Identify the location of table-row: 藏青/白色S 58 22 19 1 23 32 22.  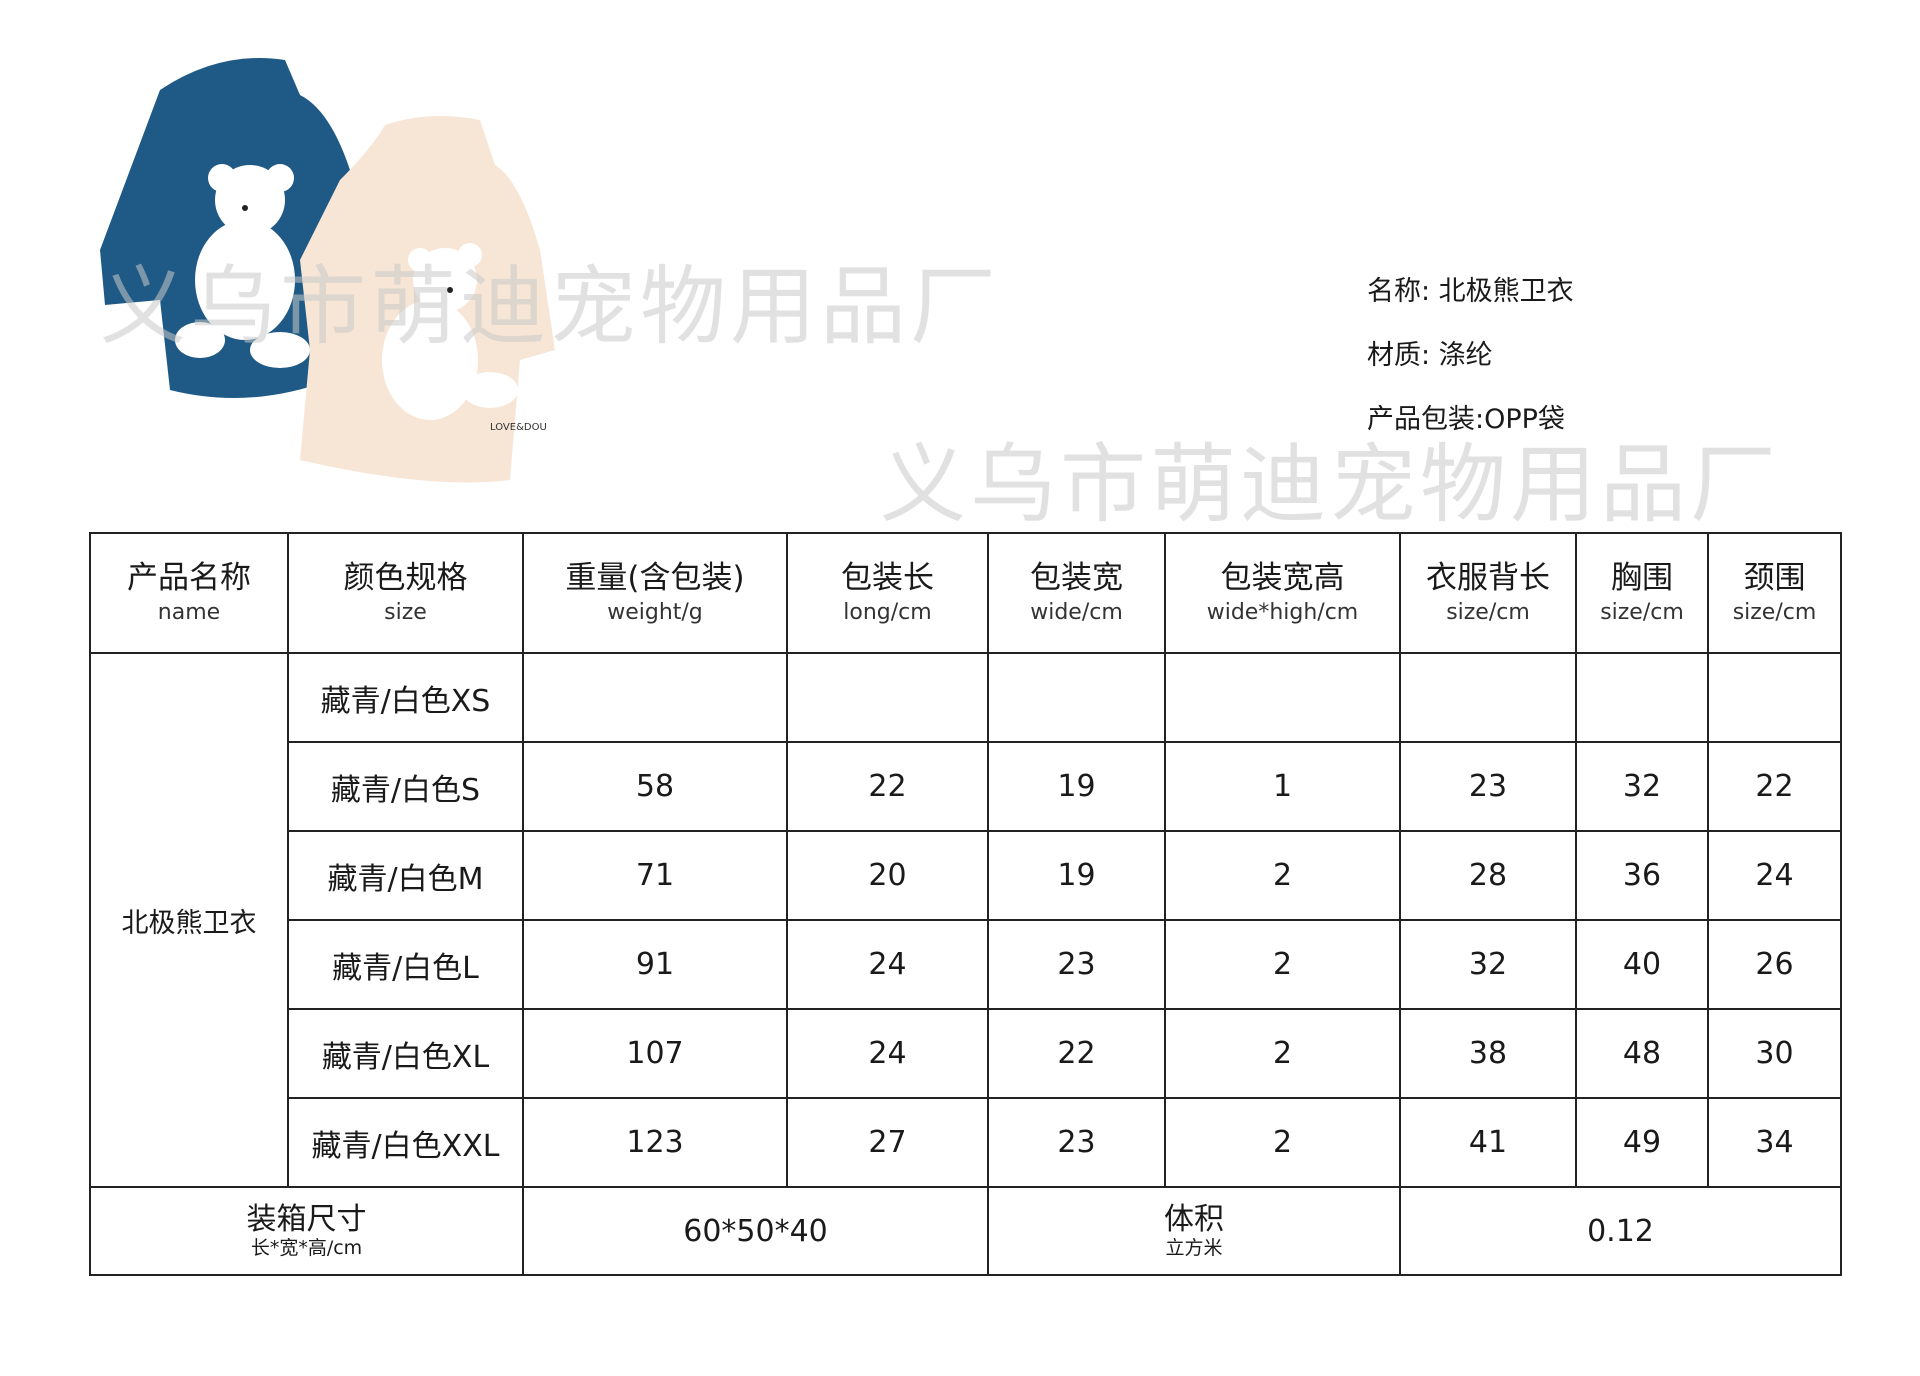
(966, 786).